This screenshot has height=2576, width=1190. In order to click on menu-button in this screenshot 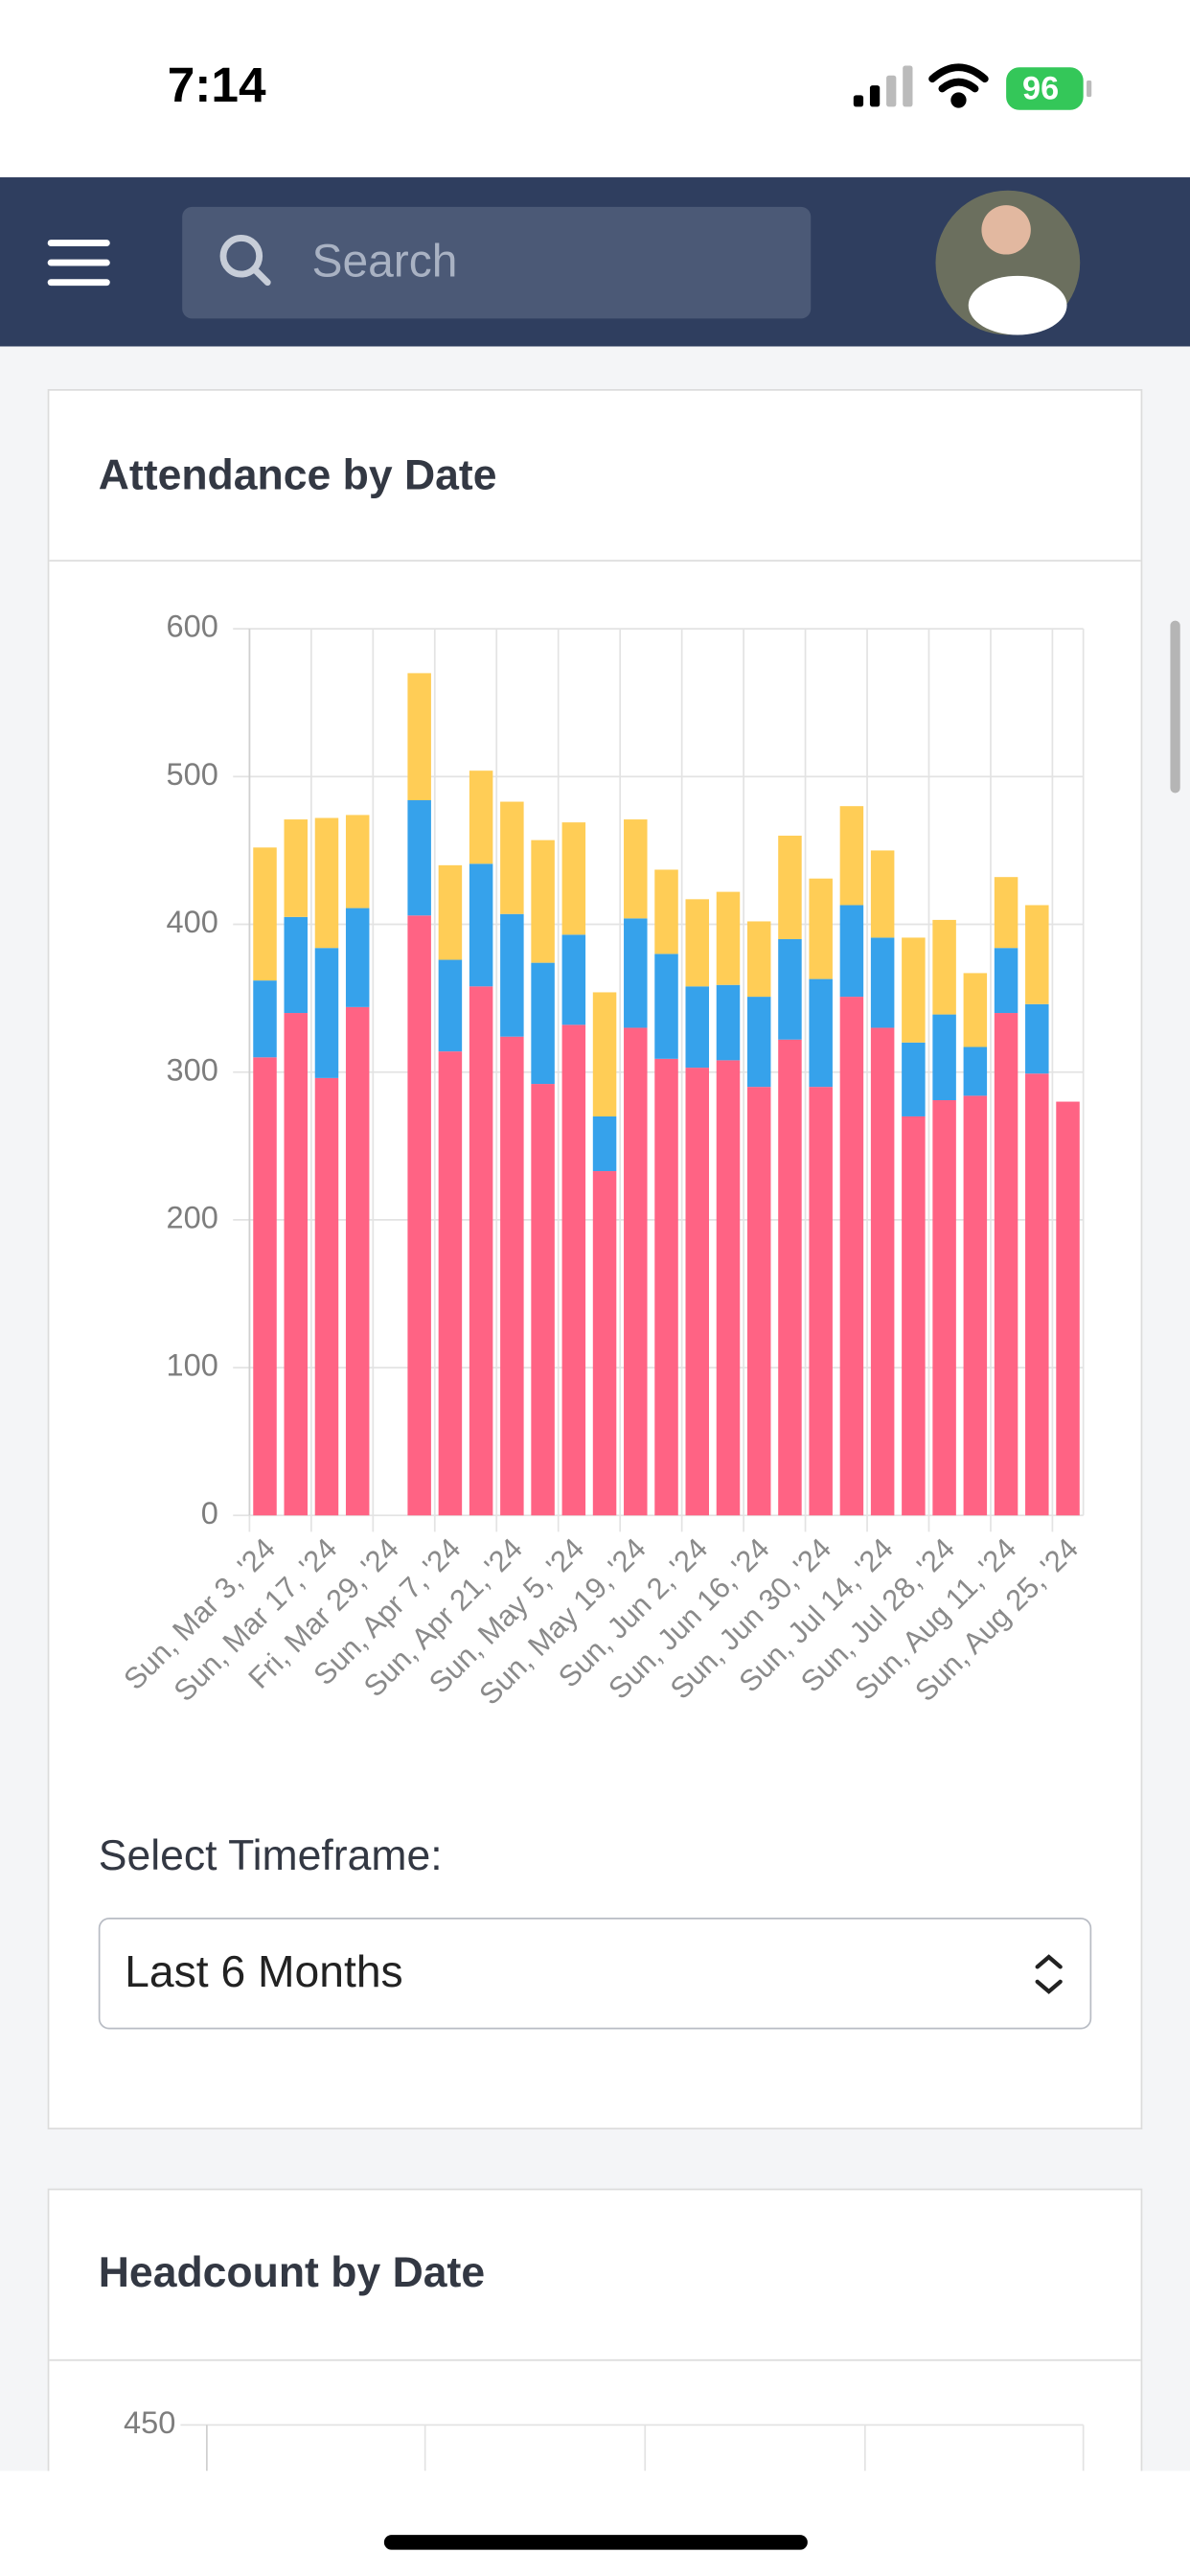, I will do `click(78, 263)`.